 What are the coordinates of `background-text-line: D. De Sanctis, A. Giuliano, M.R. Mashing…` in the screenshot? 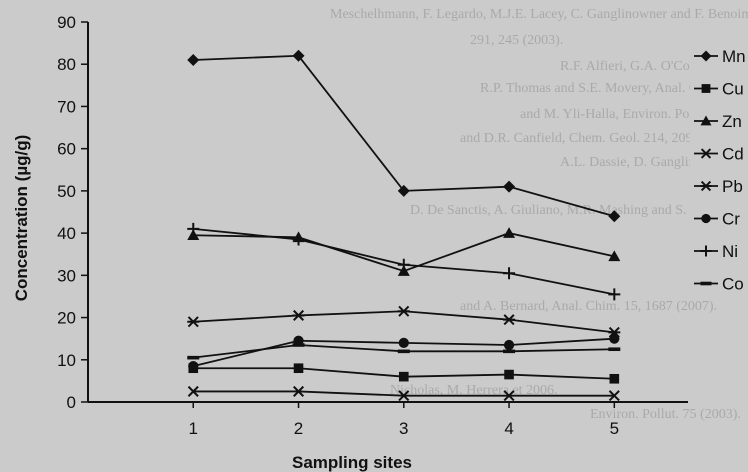 It's located at (579, 210).